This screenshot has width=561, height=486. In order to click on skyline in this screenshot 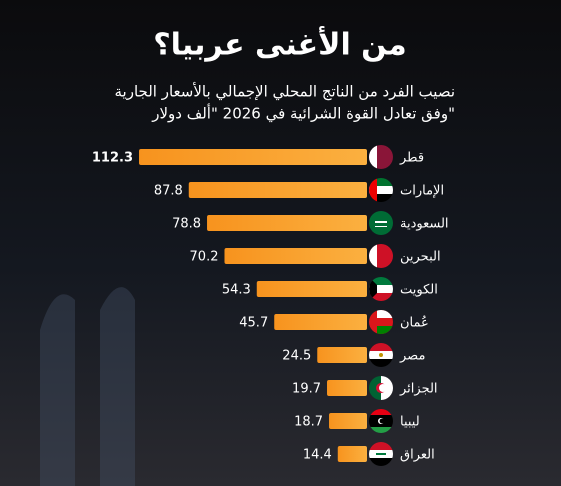, I will do `click(87, 386)`.